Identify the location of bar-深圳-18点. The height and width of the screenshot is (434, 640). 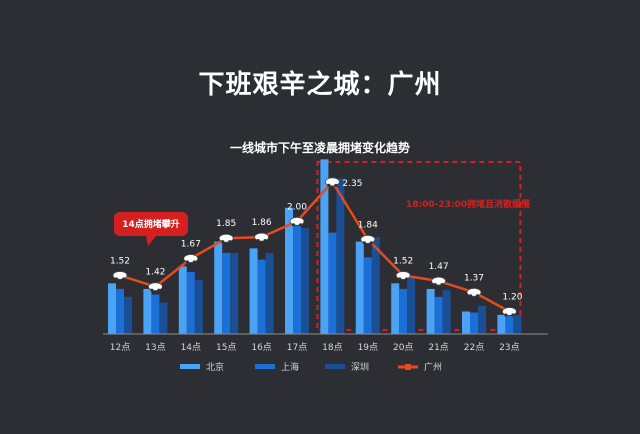
(340, 256).